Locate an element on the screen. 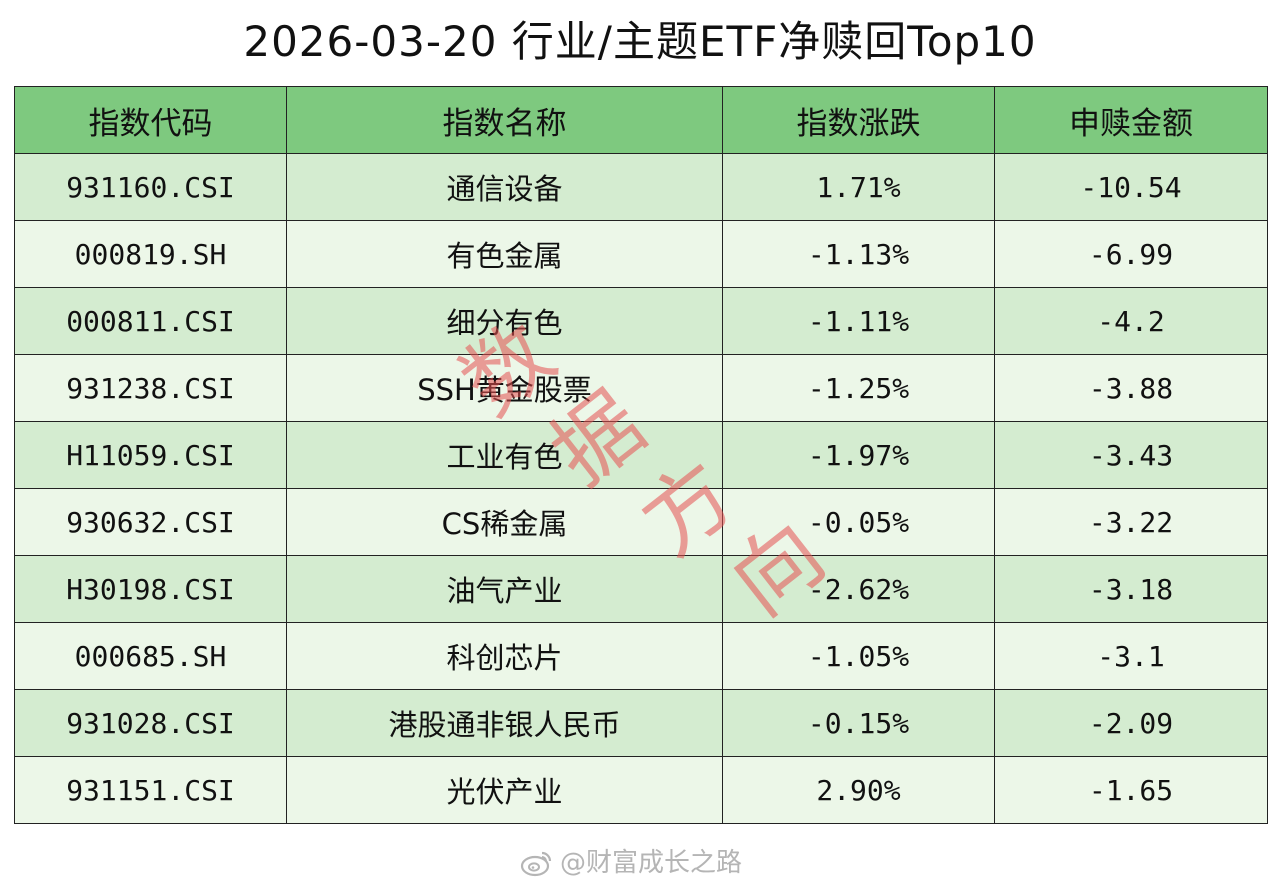  cell-code: 000811.CSI is located at coordinates (150, 321).